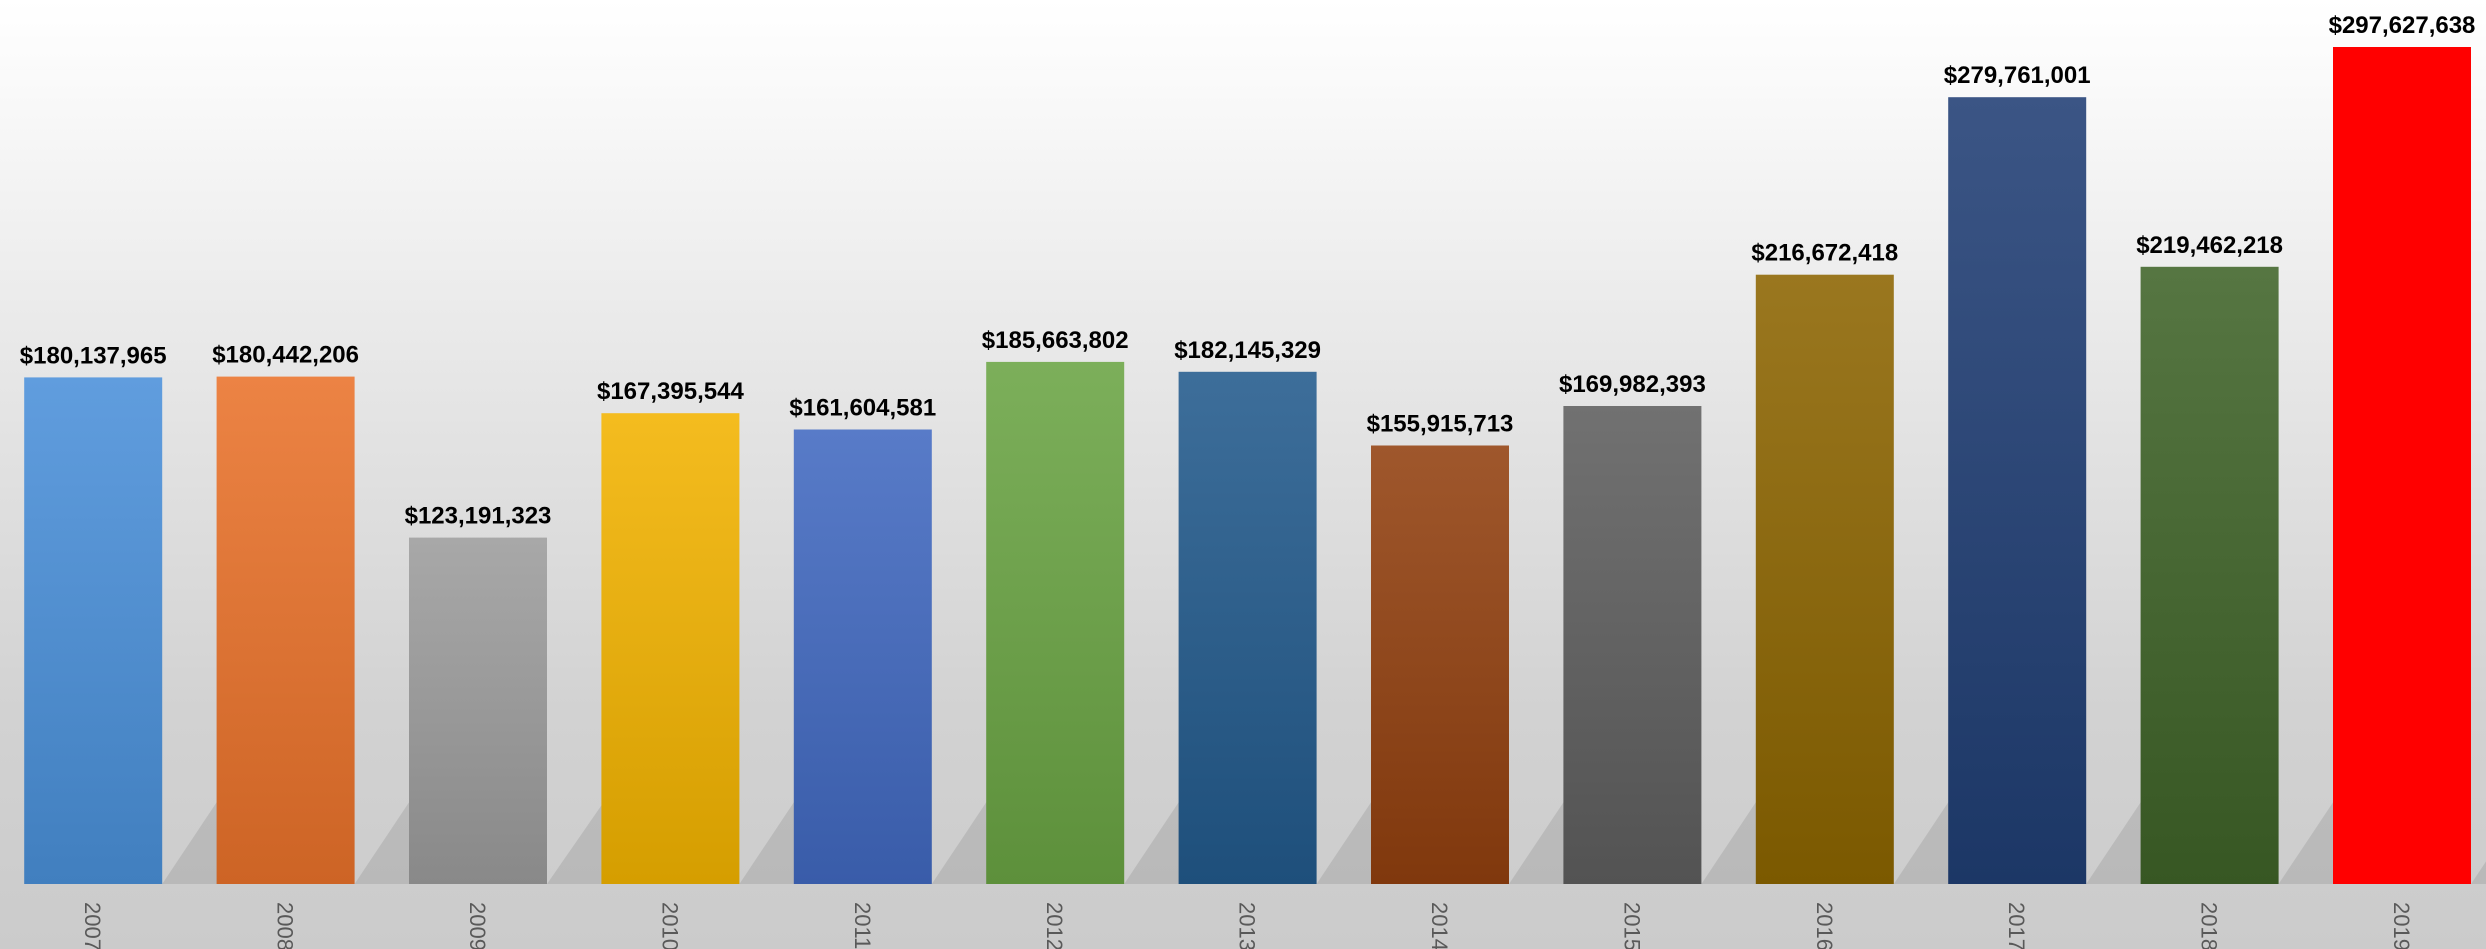  What do you see at coordinates (92, 925) in the screenshot?
I see `x-tick-label-2007: 2007` at bounding box center [92, 925].